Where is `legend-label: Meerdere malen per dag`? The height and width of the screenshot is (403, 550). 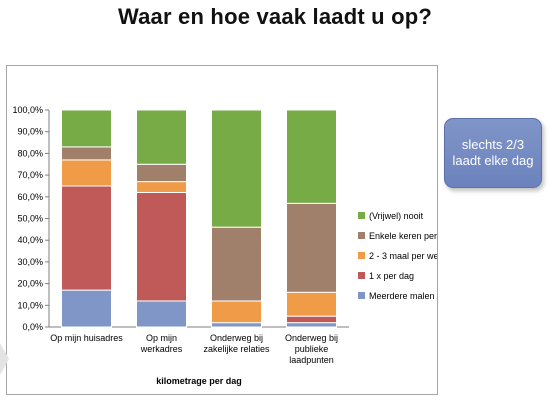
legend-label: Meerdere malen per dag is located at coordinates (403, 296).